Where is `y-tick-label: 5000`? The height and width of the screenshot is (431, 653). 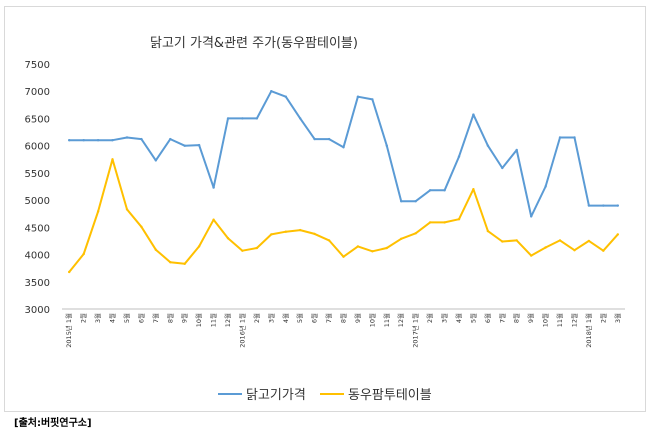 y-tick-label: 5000 is located at coordinates (37, 201).